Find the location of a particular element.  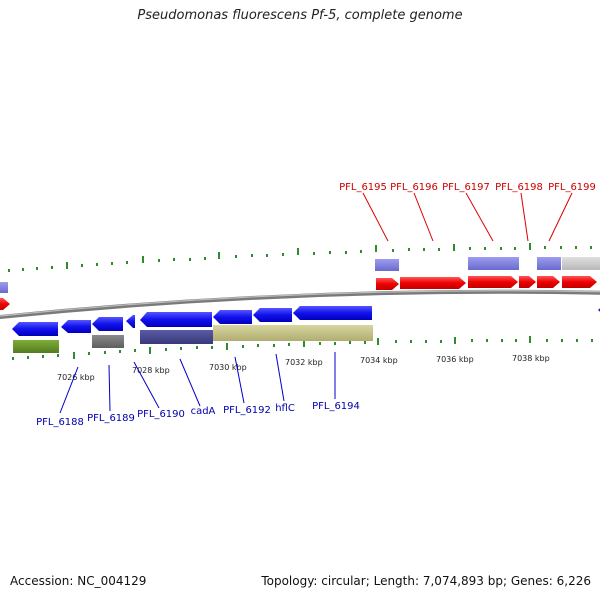

gene-label-pfl-6195: PFL_6195 is located at coordinates (363, 187).